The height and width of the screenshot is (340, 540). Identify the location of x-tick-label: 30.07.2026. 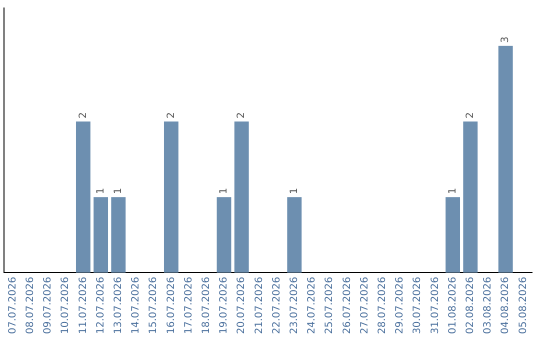
(418, 305).